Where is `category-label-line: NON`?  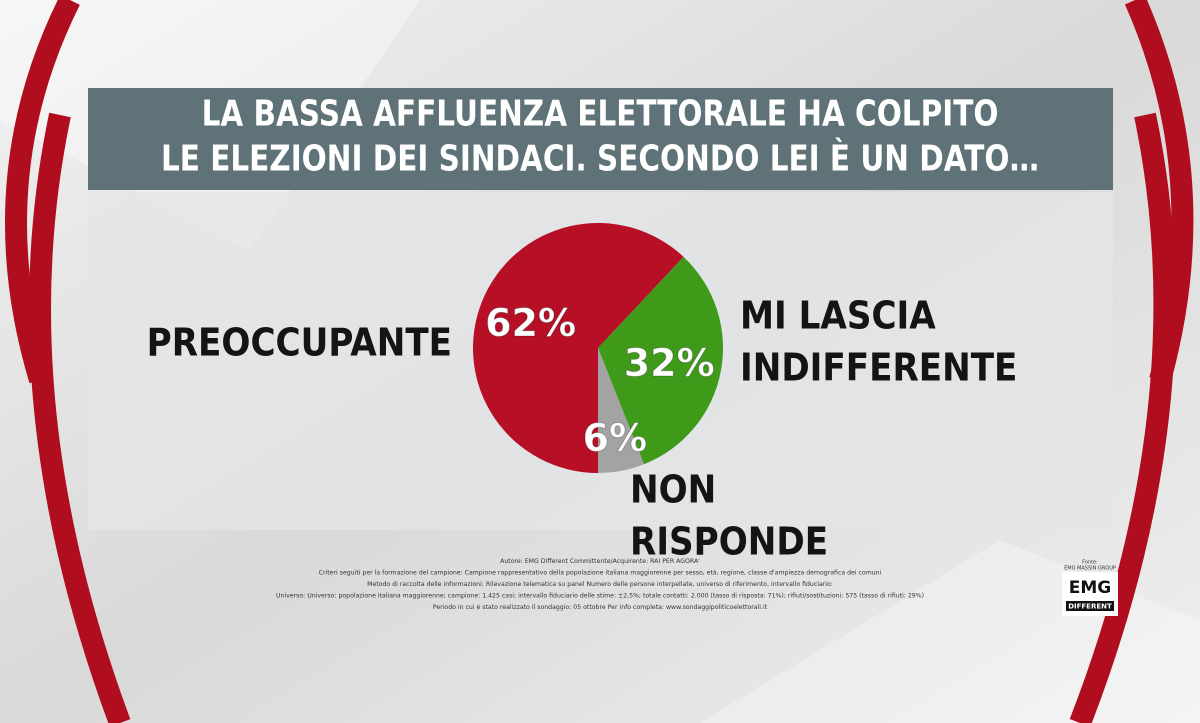 category-label-line: NON is located at coordinates (673, 489).